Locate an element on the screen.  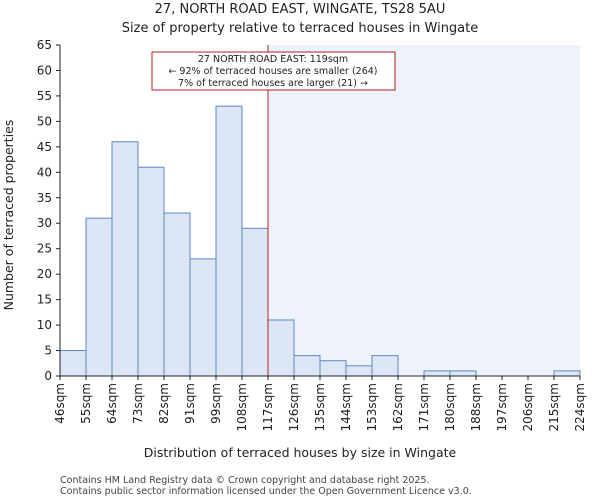
x-tick-label: 206sqm is located at coordinates (528, 407).